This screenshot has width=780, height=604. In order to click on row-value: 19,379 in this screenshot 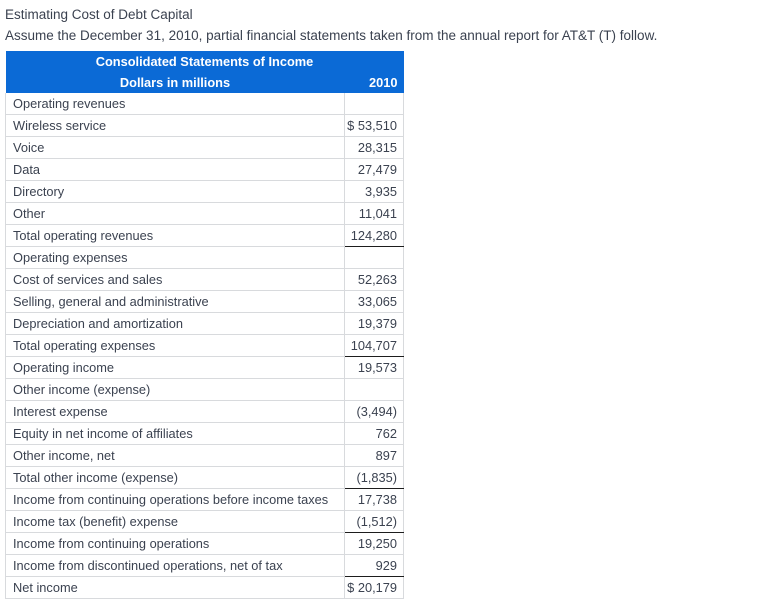, I will do `click(374, 323)`.